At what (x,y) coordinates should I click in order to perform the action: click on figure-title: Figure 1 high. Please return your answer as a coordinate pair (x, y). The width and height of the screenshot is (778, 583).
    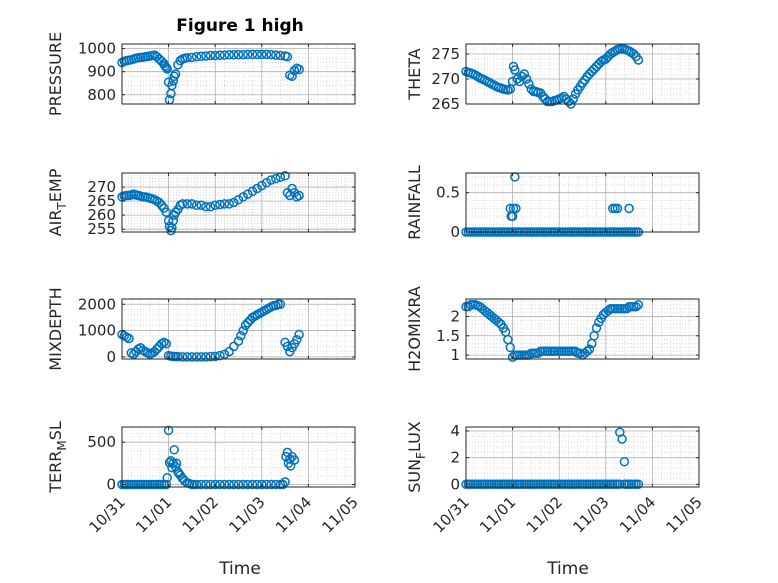
    Looking at the image, I should click on (240, 26).